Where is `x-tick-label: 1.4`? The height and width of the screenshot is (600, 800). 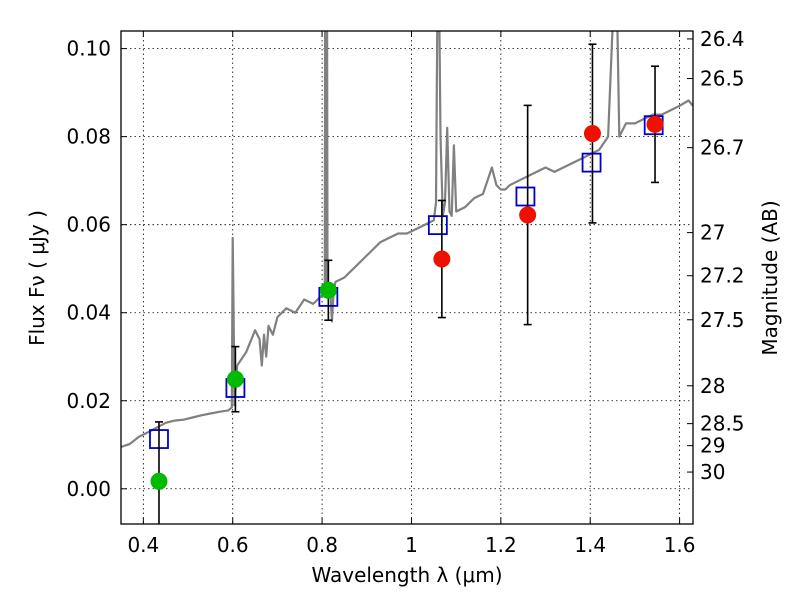
x-tick-label: 1.4 is located at coordinates (590, 545).